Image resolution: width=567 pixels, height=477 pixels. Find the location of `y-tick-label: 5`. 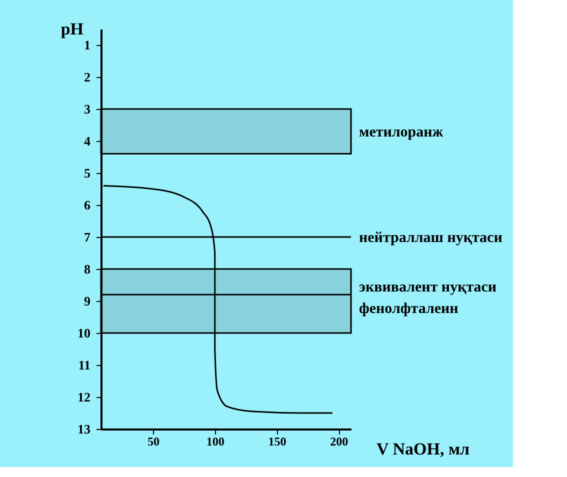

y-tick-label: 5 is located at coordinates (87, 173).